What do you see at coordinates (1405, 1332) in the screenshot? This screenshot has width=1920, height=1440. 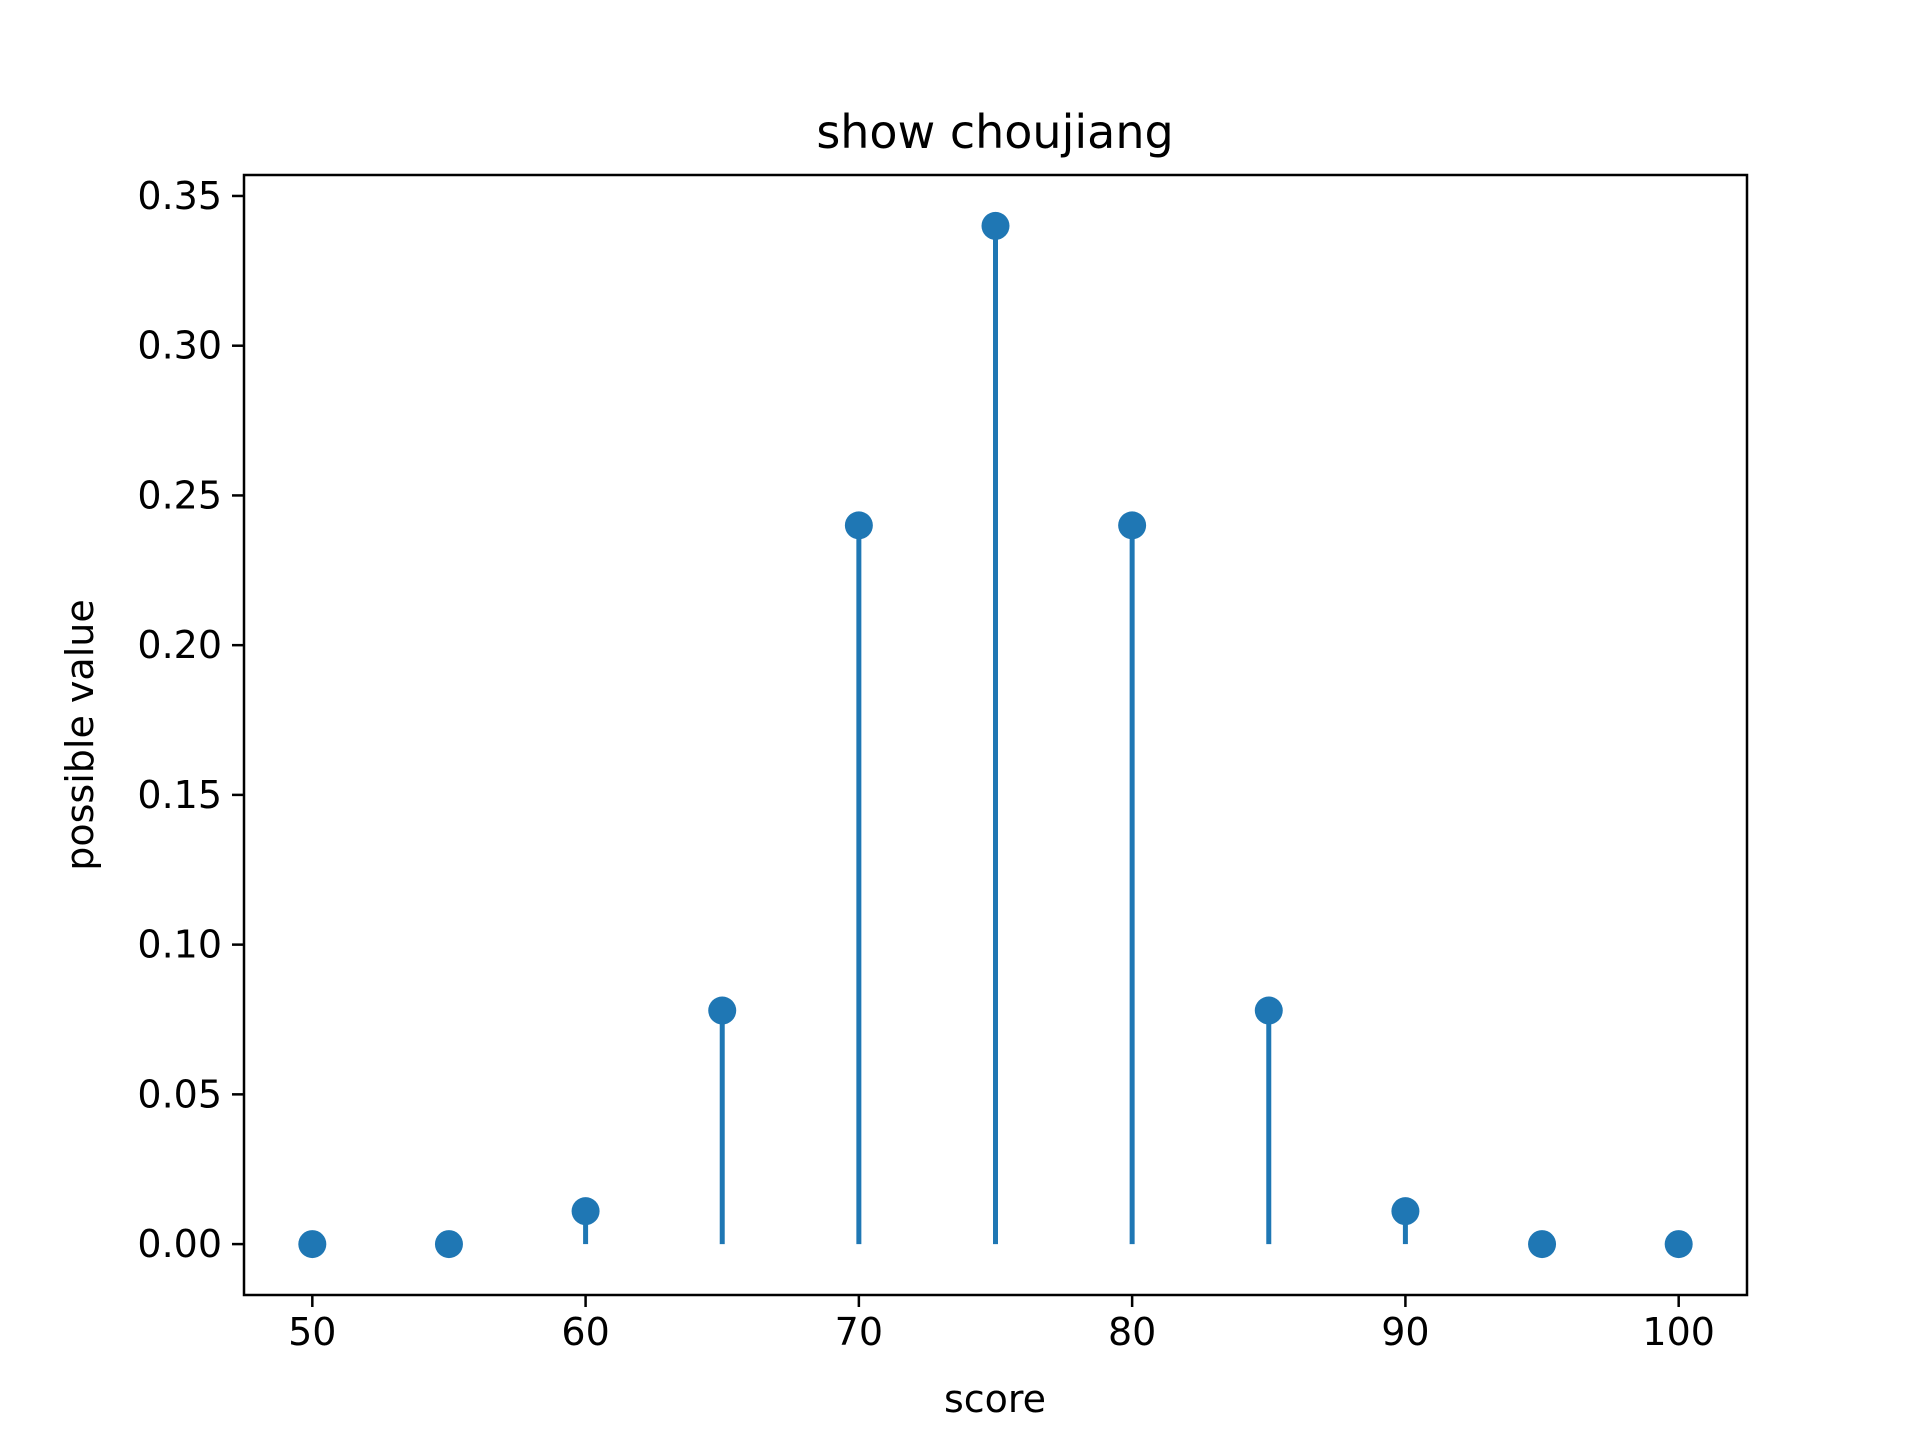 I see `x-tick-label: 90` at bounding box center [1405, 1332].